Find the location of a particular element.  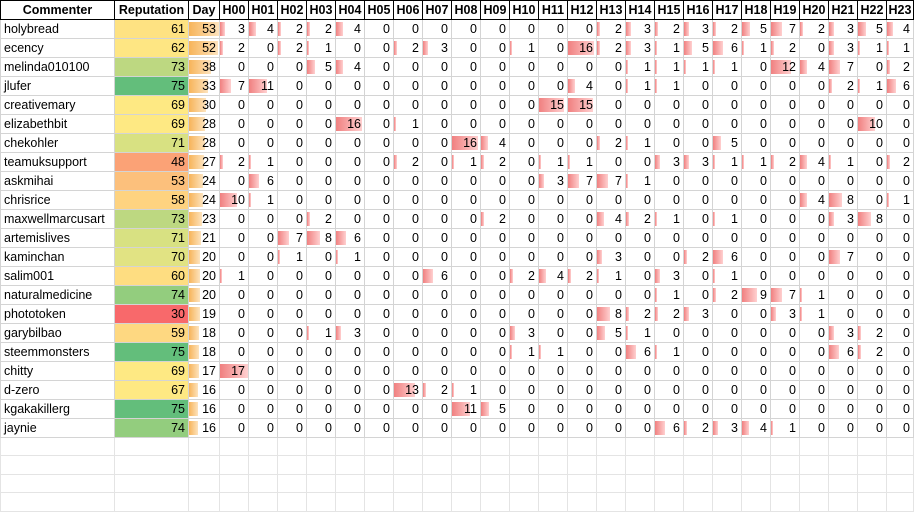

hour-cell: 16 is located at coordinates (350, 124).